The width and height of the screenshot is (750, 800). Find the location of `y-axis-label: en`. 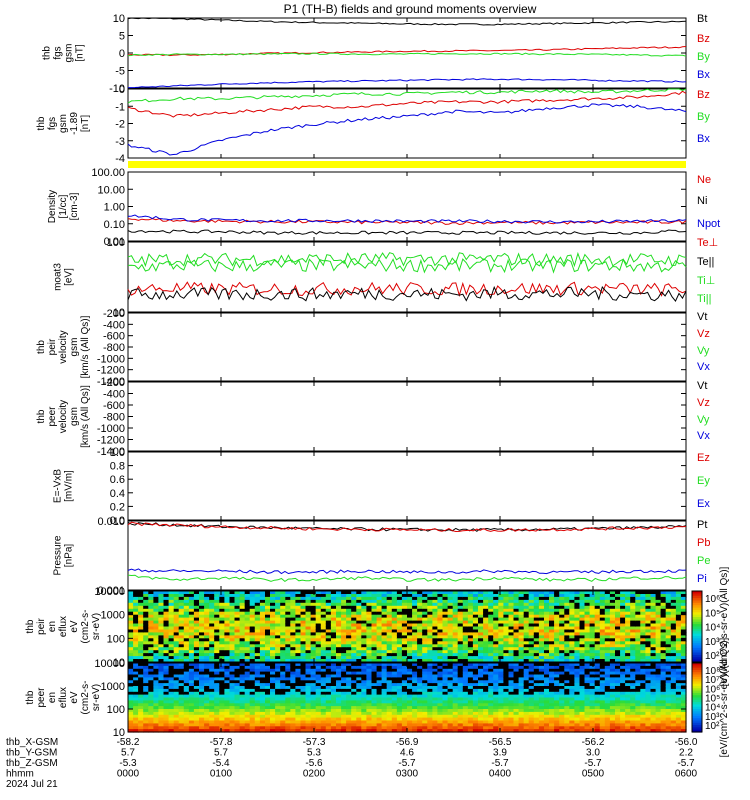

y-axis-label: en is located at coordinates (52, 626).